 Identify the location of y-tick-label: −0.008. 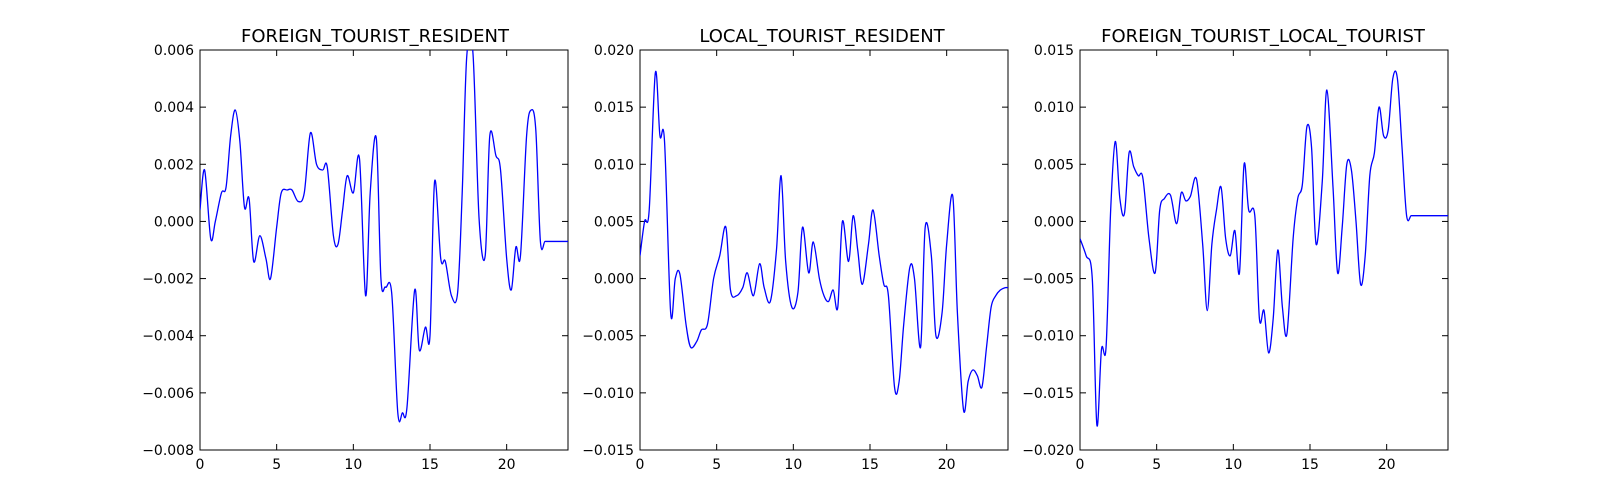
(168, 451).